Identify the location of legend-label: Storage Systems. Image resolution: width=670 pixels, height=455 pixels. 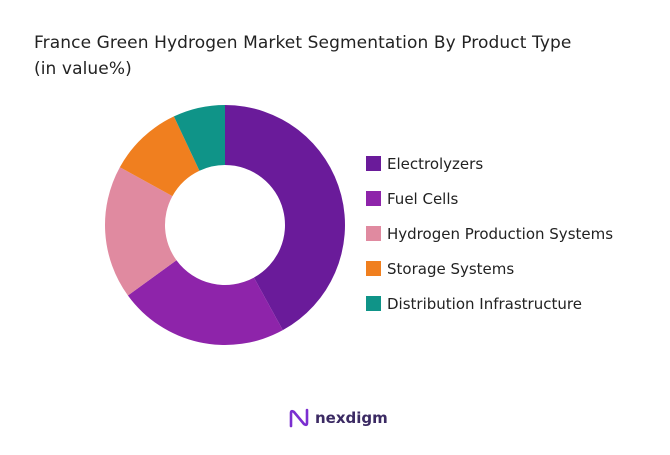
(451, 268).